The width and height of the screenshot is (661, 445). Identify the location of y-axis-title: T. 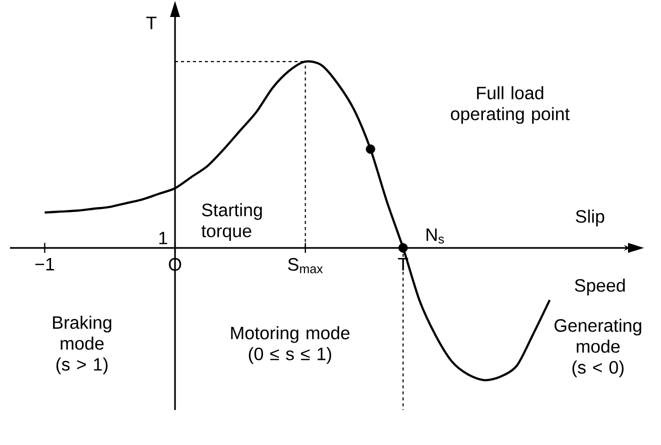
(151, 23).